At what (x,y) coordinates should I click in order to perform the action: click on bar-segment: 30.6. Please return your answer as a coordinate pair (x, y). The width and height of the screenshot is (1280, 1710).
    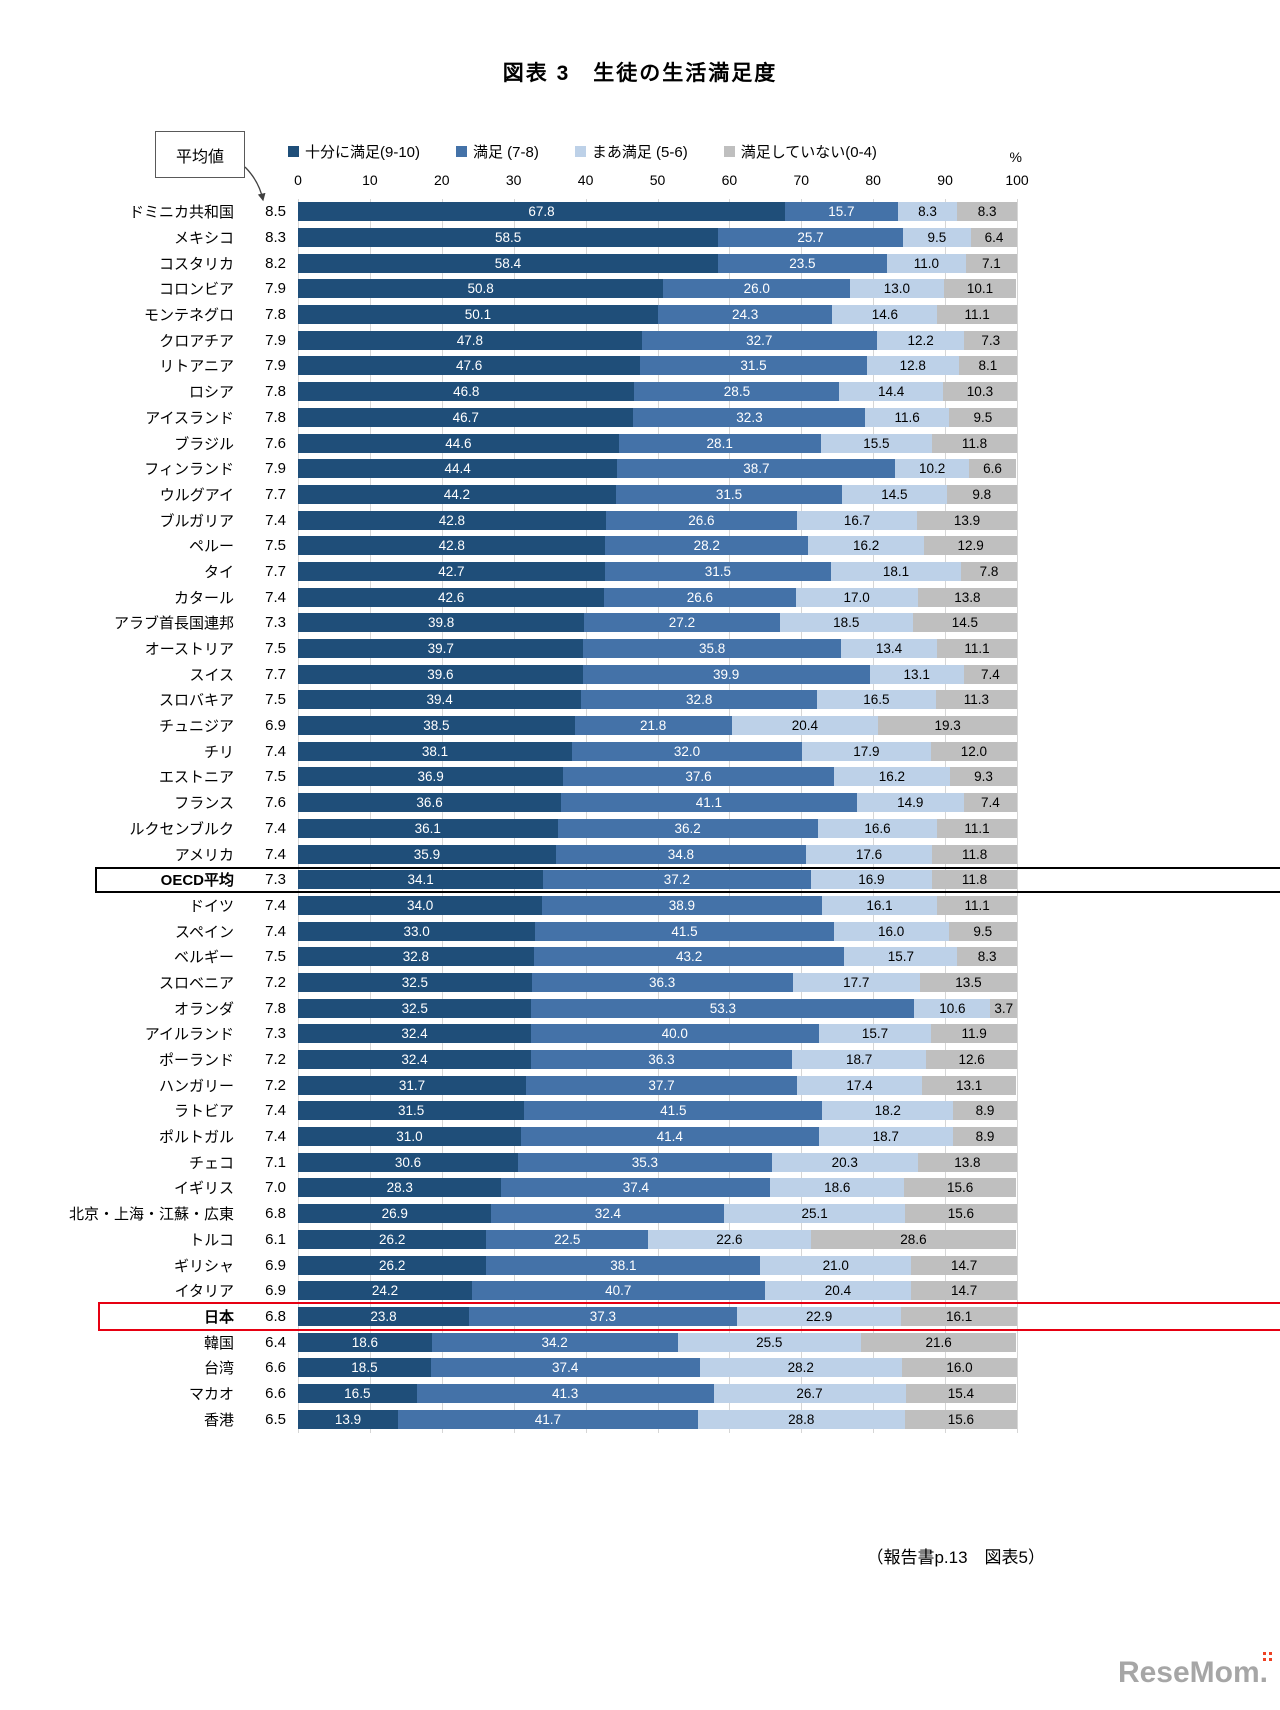
    Looking at the image, I should click on (408, 1162).